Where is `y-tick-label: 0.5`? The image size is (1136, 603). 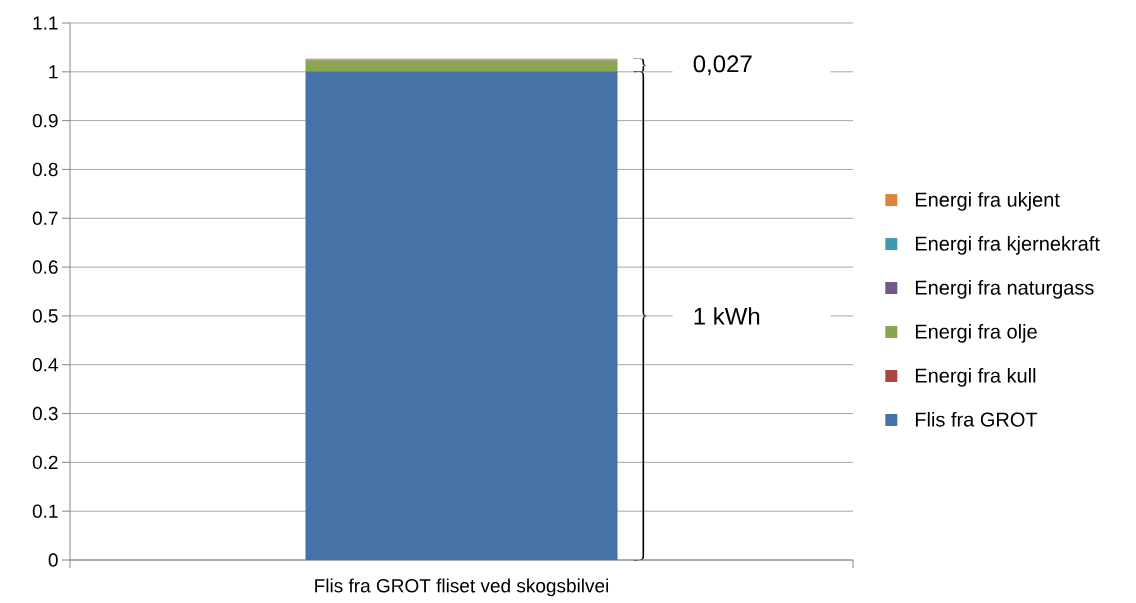
y-tick-label: 0.5 is located at coordinates (45, 316).